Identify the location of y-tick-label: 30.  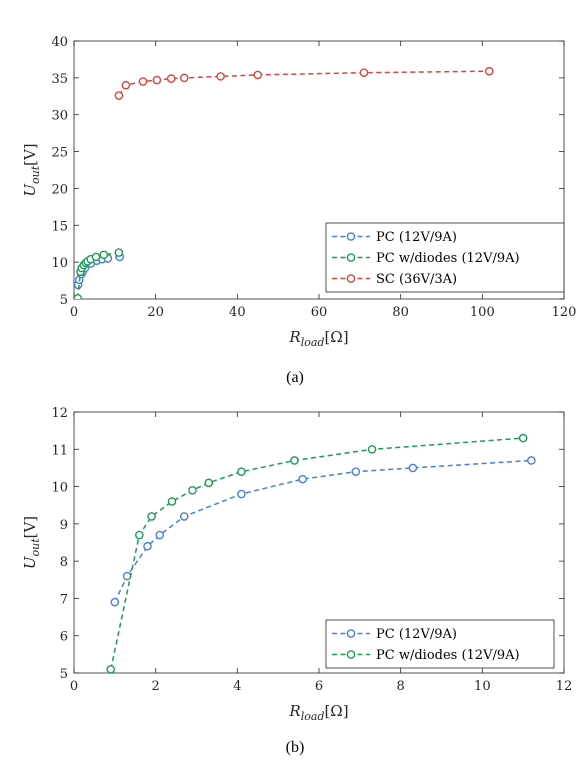
(59, 116).